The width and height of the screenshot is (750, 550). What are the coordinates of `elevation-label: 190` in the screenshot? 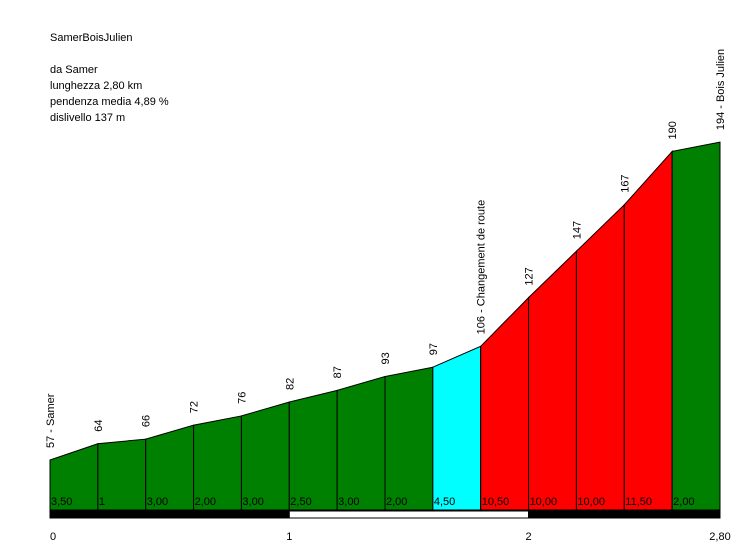 It's located at (673, 130).